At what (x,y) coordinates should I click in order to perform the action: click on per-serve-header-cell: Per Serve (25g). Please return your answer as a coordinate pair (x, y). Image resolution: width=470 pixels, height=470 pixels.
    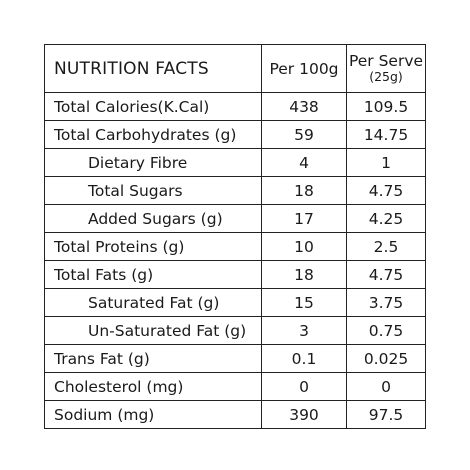
    Looking at the image, I should click on (386, 68).